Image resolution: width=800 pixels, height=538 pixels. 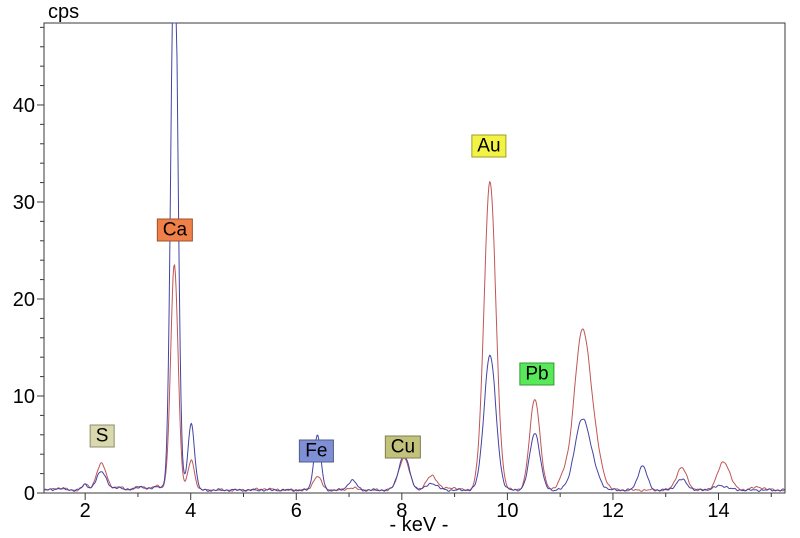 What do you see at coordinates (403, 447) in the screenshot?
I see `element-label-cu: Cu` at bounding box center [403, 447].